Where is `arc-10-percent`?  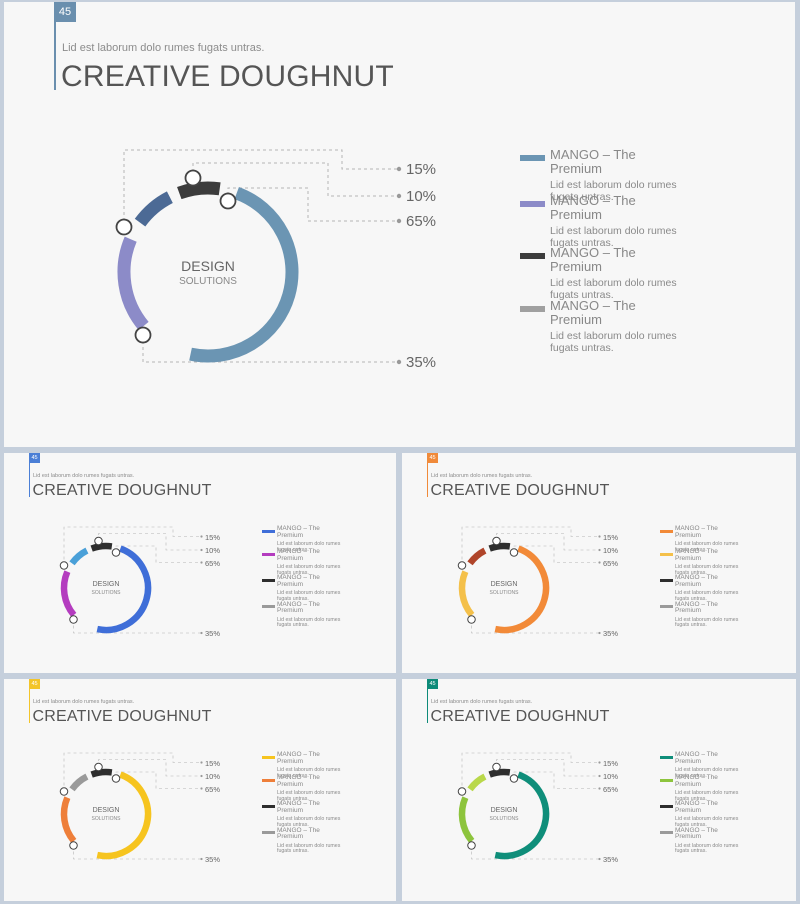 arc-10-percent is located at coordinates (101, 773).